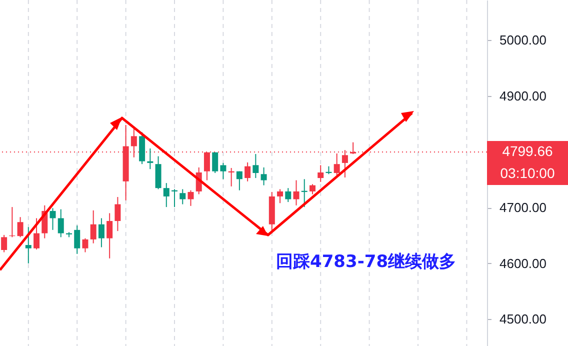 This screenshot has width=568, height=346. I want to click on ref-line-label: 4799.66, so click(528, 150).